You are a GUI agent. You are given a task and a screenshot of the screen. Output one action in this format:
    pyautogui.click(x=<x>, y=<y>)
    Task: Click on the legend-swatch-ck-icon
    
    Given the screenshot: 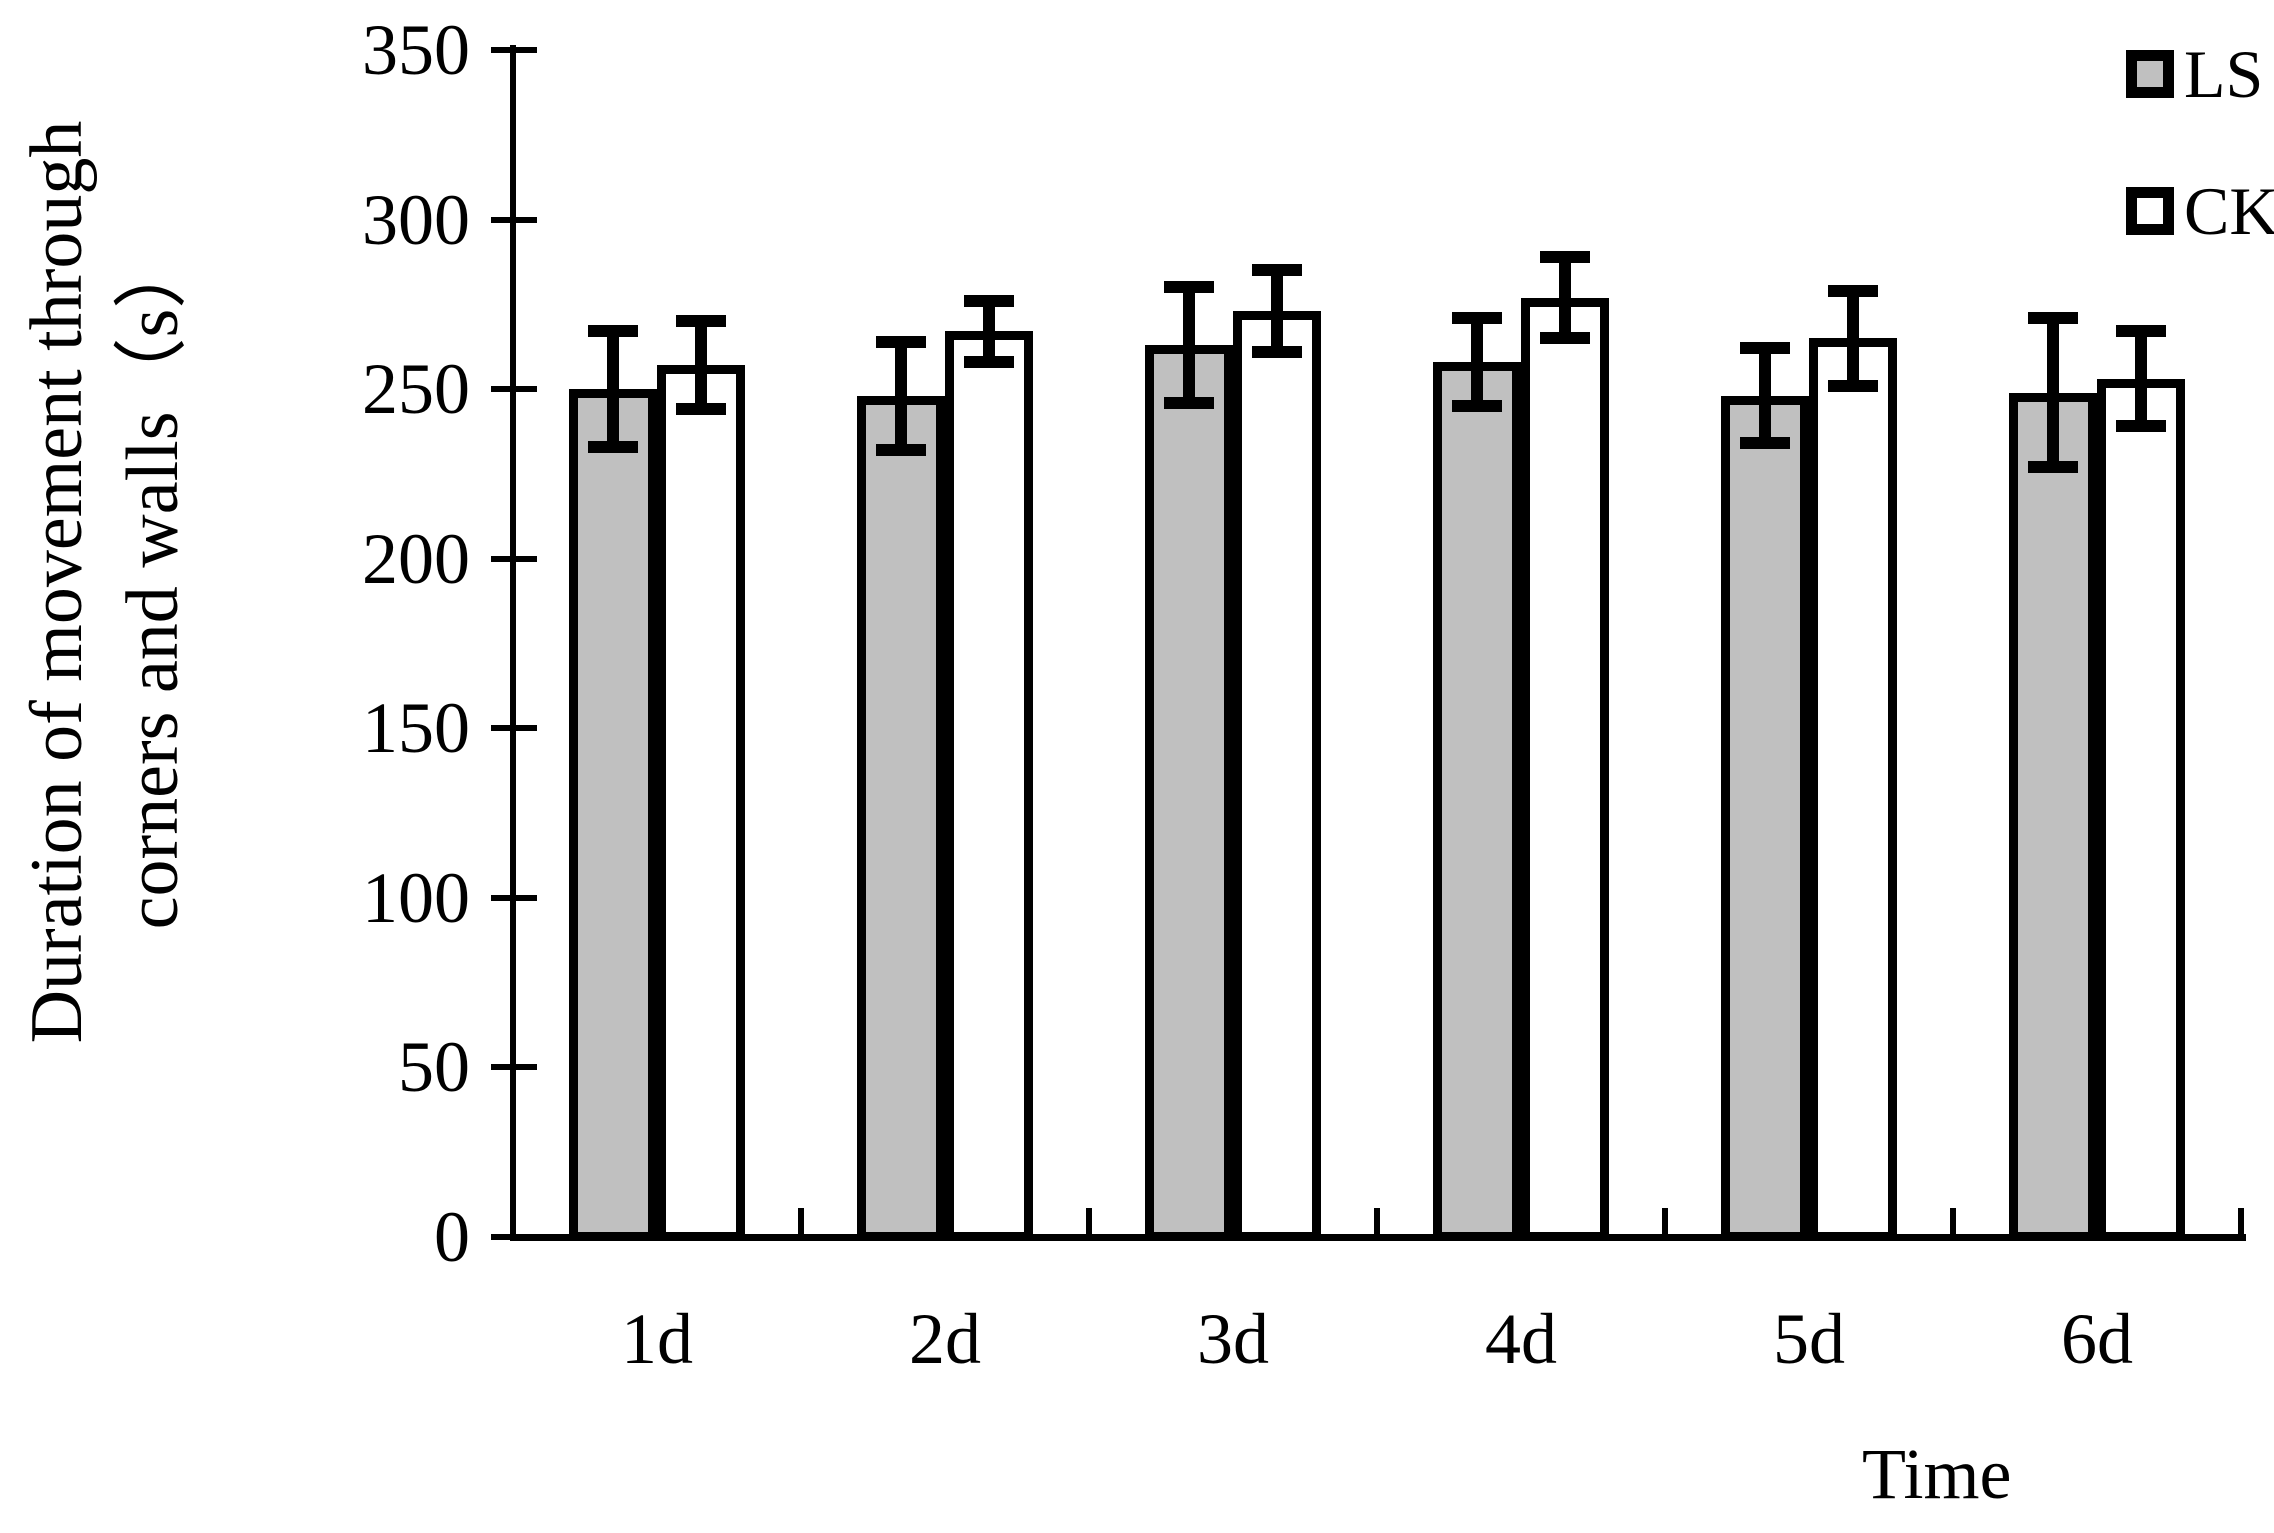 What is the action you would take?
    pyautogui.click(x=2150, y=211)
    